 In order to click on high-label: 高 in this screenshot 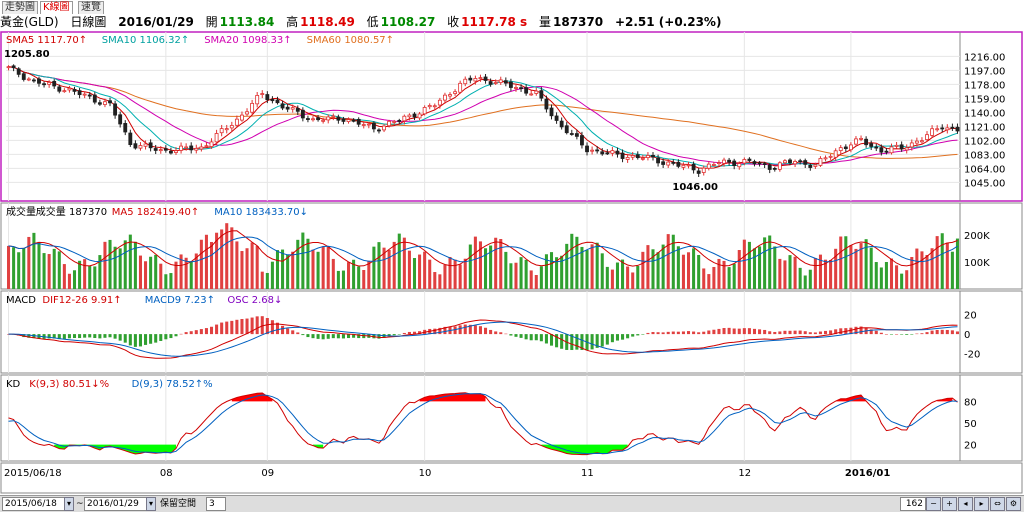, I will do `click(292, 22)`.